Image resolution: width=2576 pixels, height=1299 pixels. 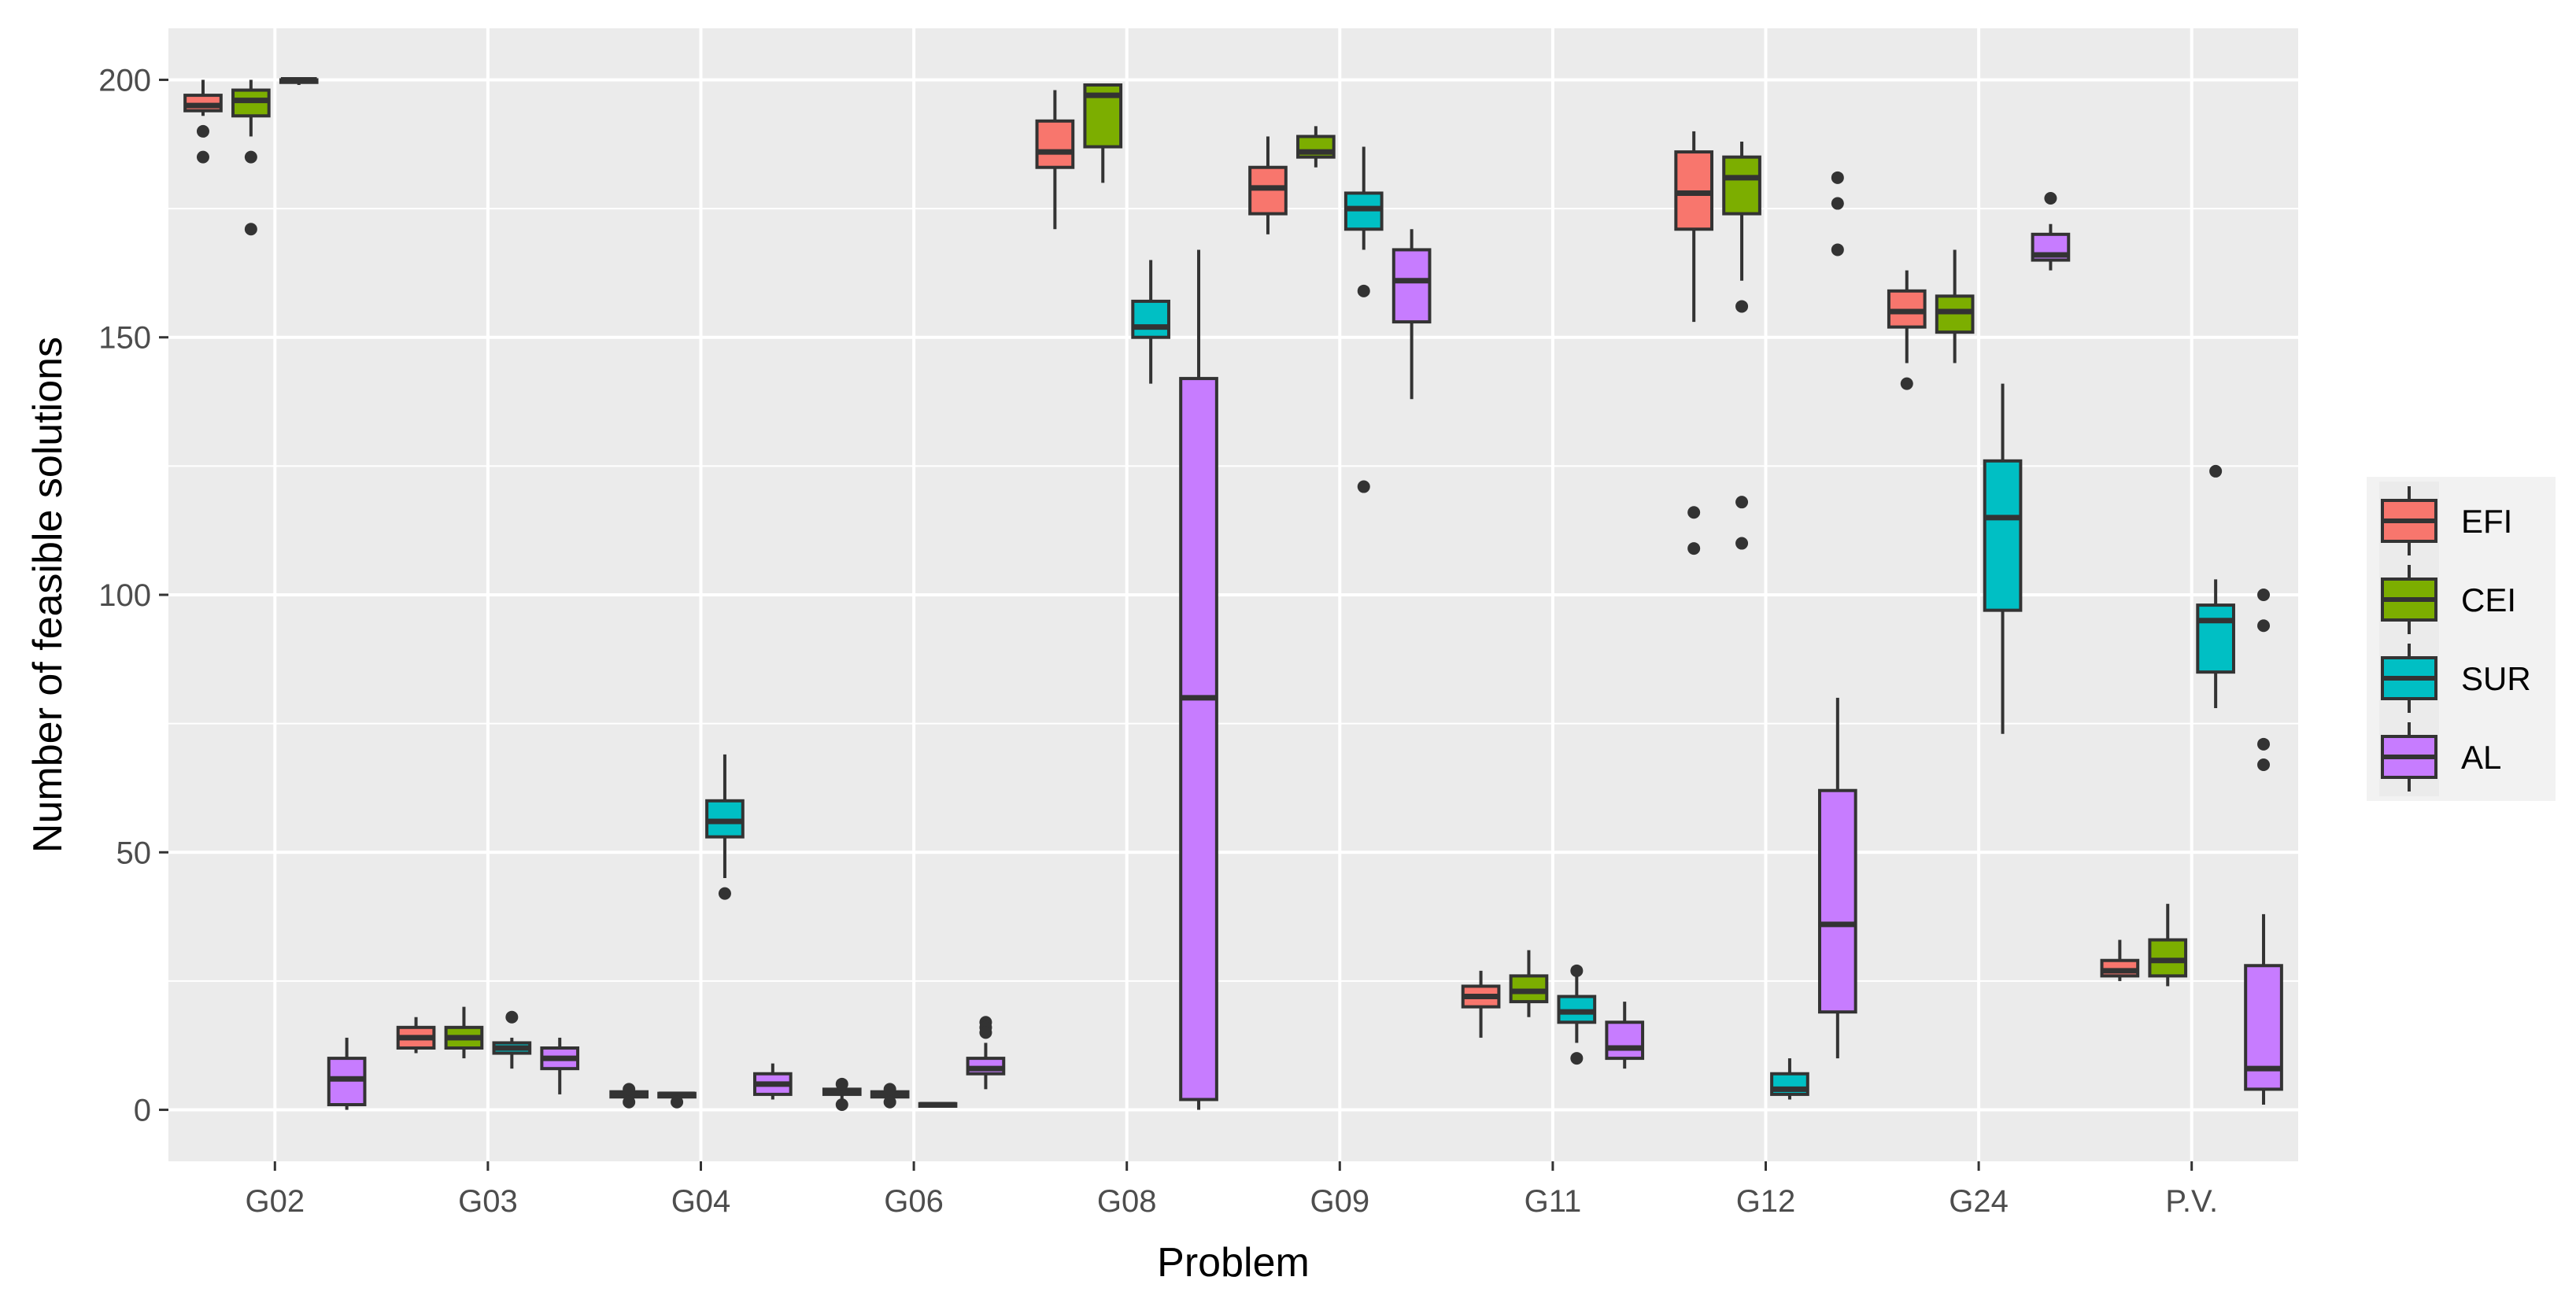 What do you see at coordinates (134, 853) in the screenshot?
I see `y-tick-label: 50` at bounding box center [134, 853].